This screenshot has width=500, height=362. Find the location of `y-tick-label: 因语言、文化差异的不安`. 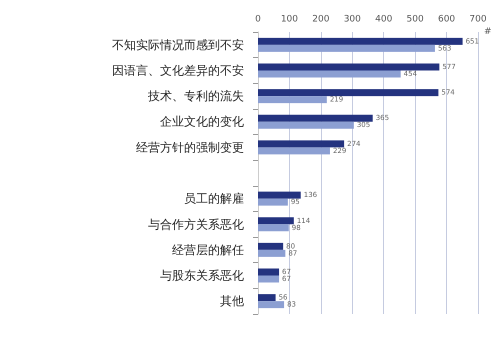

y-tick-label: 因语言、文化差异的不安 is located at coordinates (178, 70).